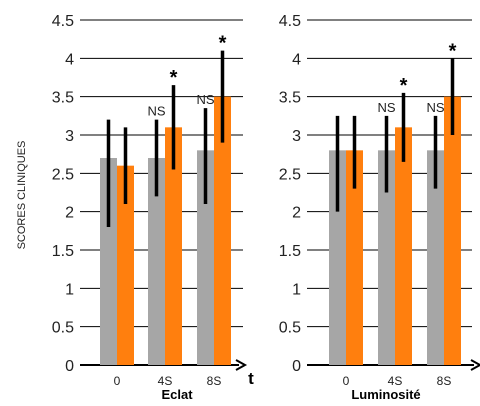  Describe the element at coordinates (22, 195) in the screenshot. I see `y-axis-label: SCORES CLINIQUES` at that location.